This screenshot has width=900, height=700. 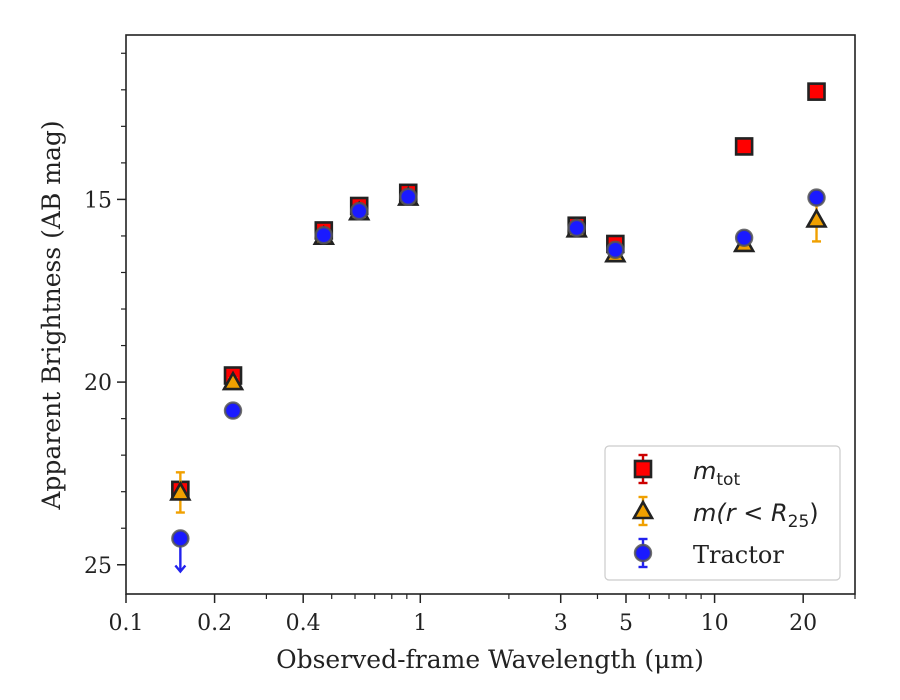 What do you see at coordinates (482, 615) in the screenshot?
I see `x-axis: 0.1 0.2 0.4 1 3 5 10 20` at bounding box center [482, 615].